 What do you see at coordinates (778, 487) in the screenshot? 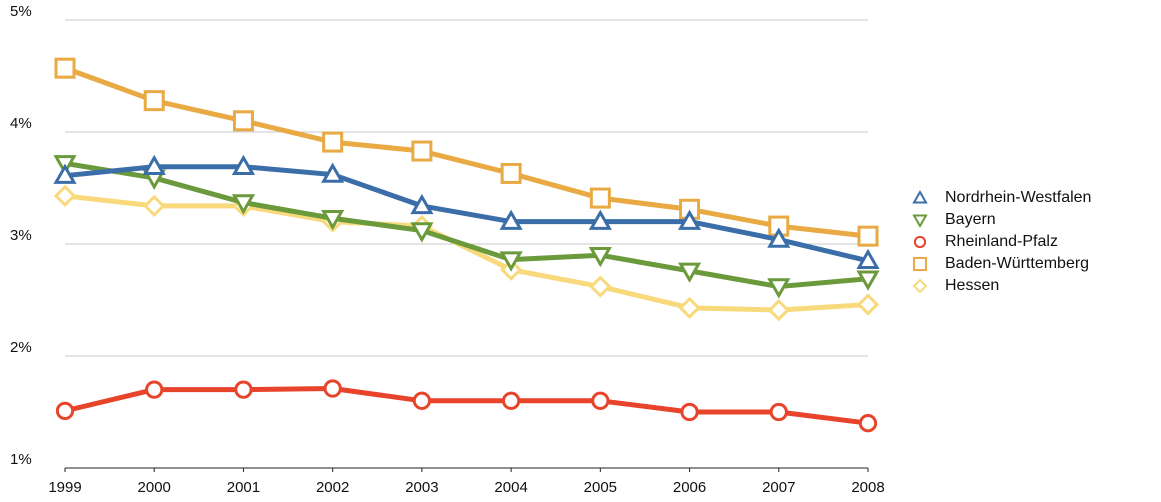
I see `x-tick-label: 2007` at bounding box center [778, 487].